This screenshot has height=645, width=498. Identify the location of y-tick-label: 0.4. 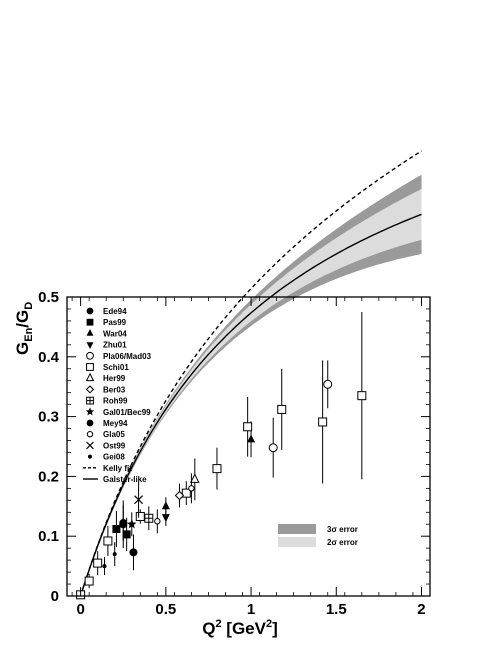
(49, 357).